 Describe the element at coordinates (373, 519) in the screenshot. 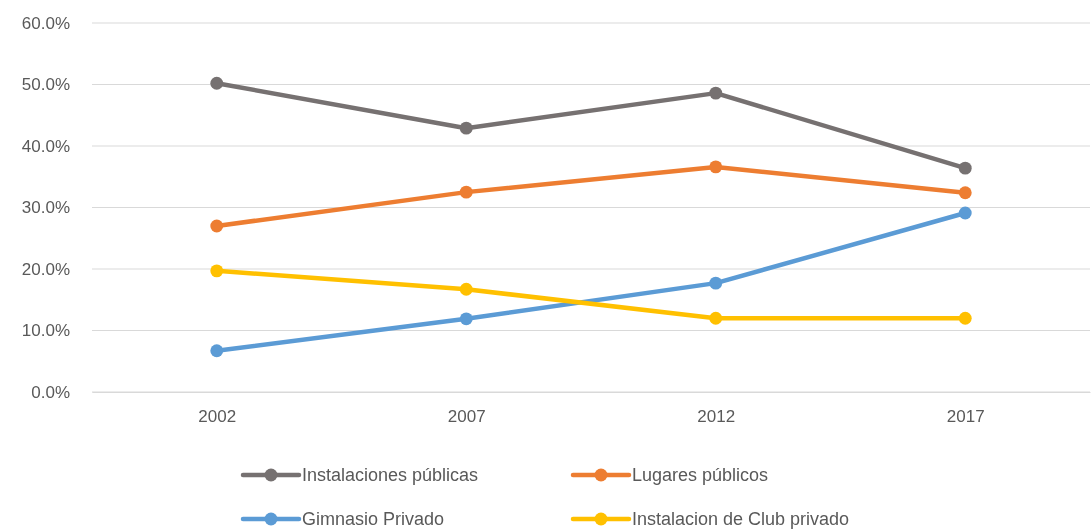

I see `legend-label: Gimnasio Privado` at that location.